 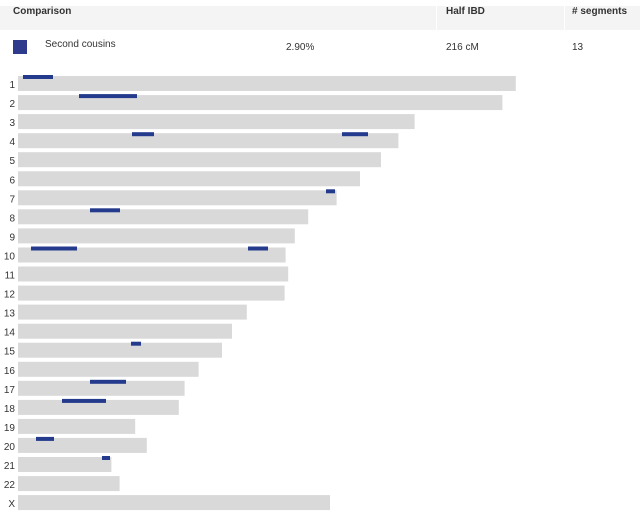 I want to click on chromosome-label: 10, so click(x=10, y=257).